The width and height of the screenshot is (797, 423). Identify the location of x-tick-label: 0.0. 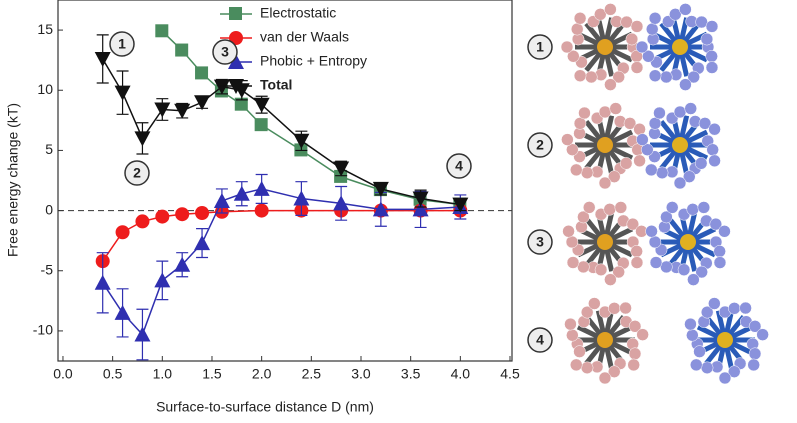
(63, 374).